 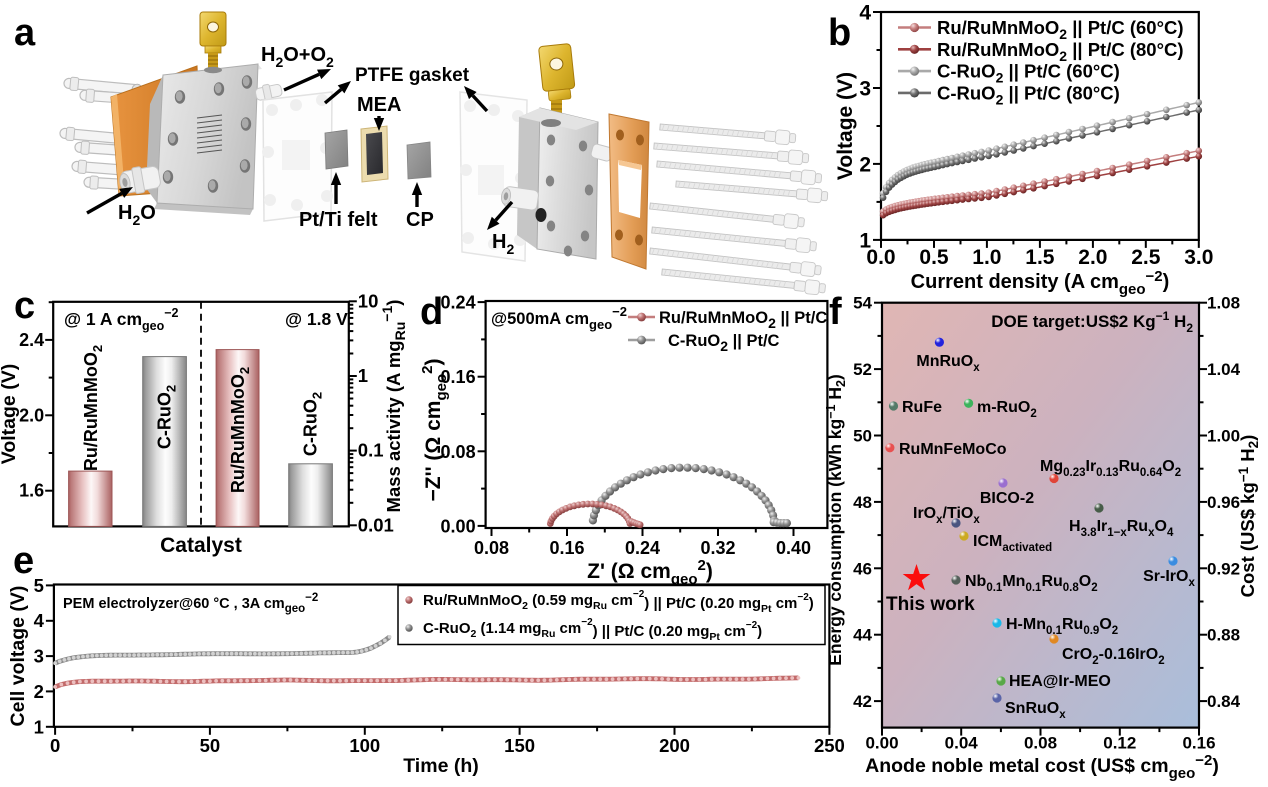 What do you see at coordinates (862, 635) in the screenshot?
I see `svg-text: 44` at bounding box center [862, 635].